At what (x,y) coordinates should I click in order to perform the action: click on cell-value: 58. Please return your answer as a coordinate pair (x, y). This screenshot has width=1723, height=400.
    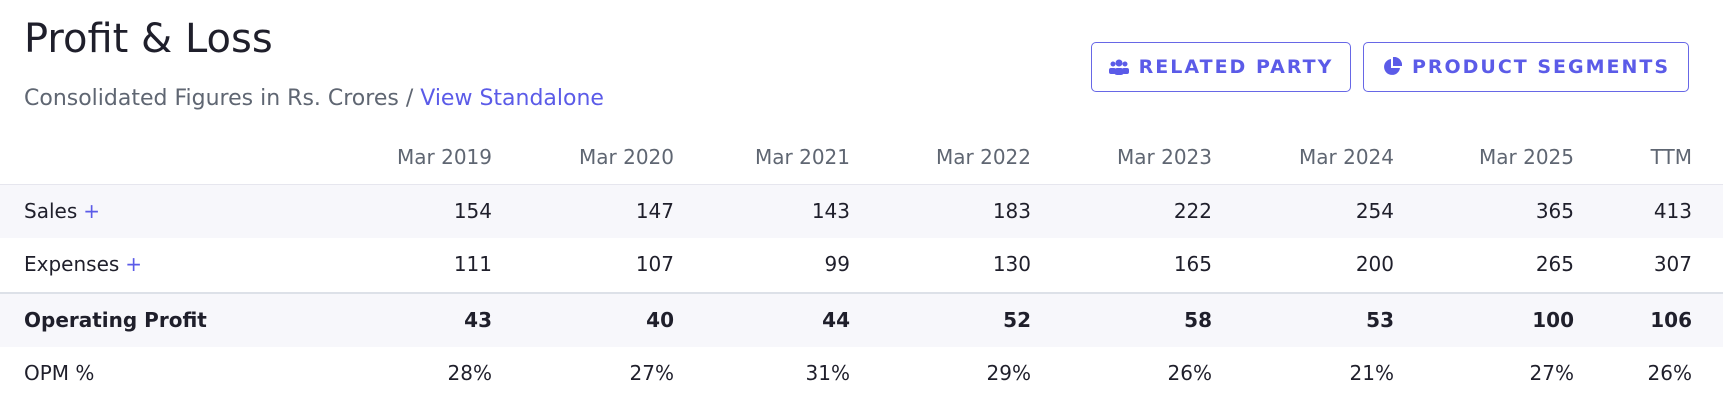
    Looking at the image, I should click on (1198, 320).